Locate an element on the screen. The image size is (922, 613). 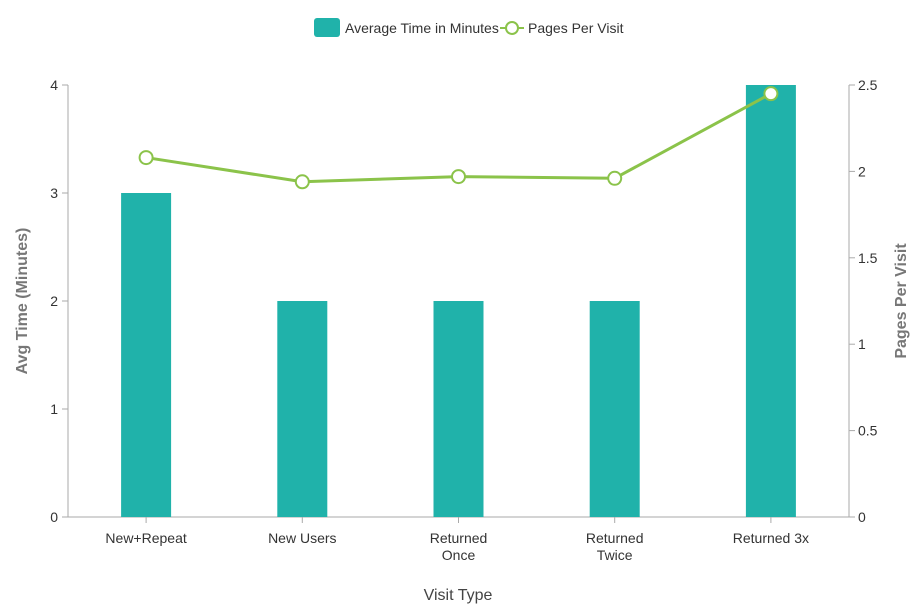
line-series is located at coordinates (458, 138).